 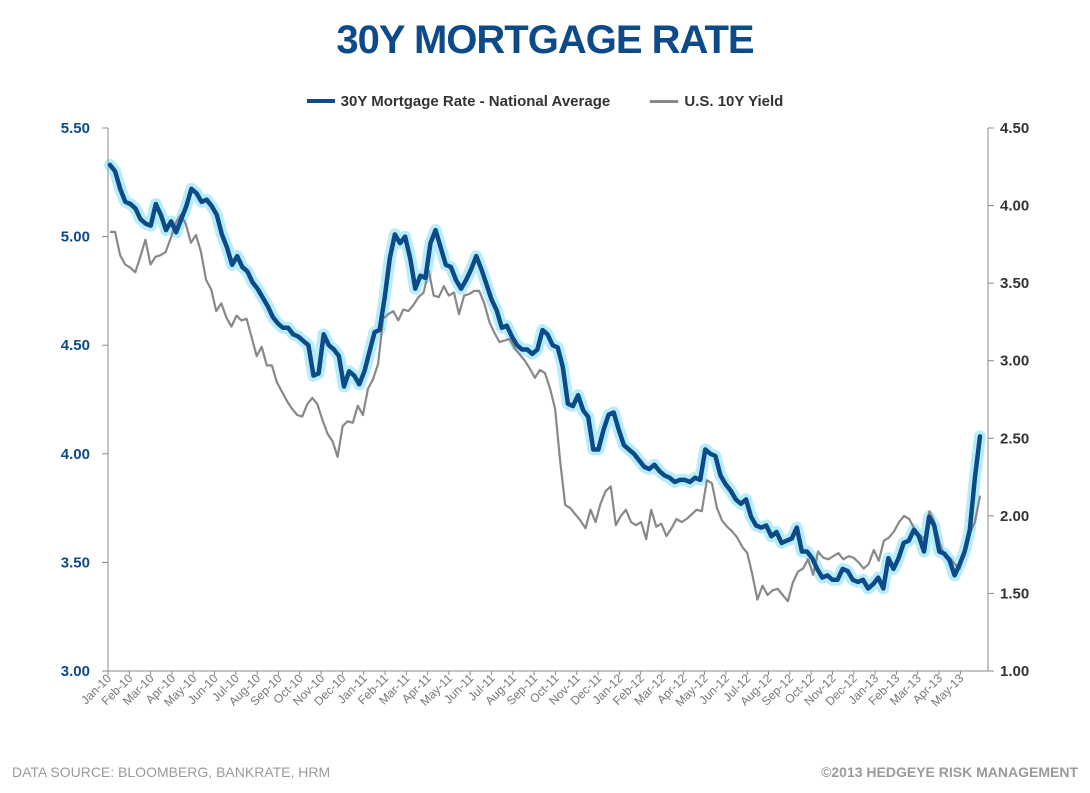 I want to click on legend-item-yield: U.S. 10Y Yield, so click(x=716, y=101).